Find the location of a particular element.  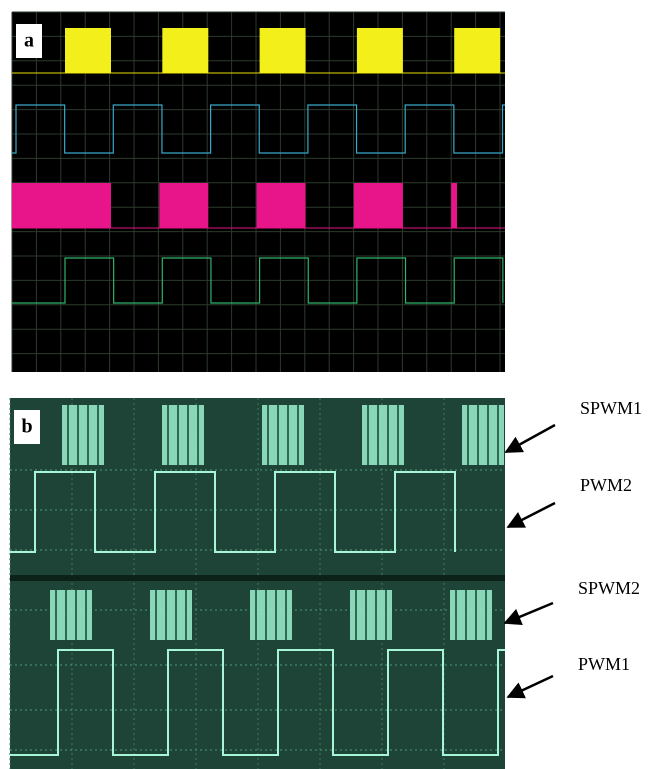

panel-tag: b is located at coordinates (26, 427).